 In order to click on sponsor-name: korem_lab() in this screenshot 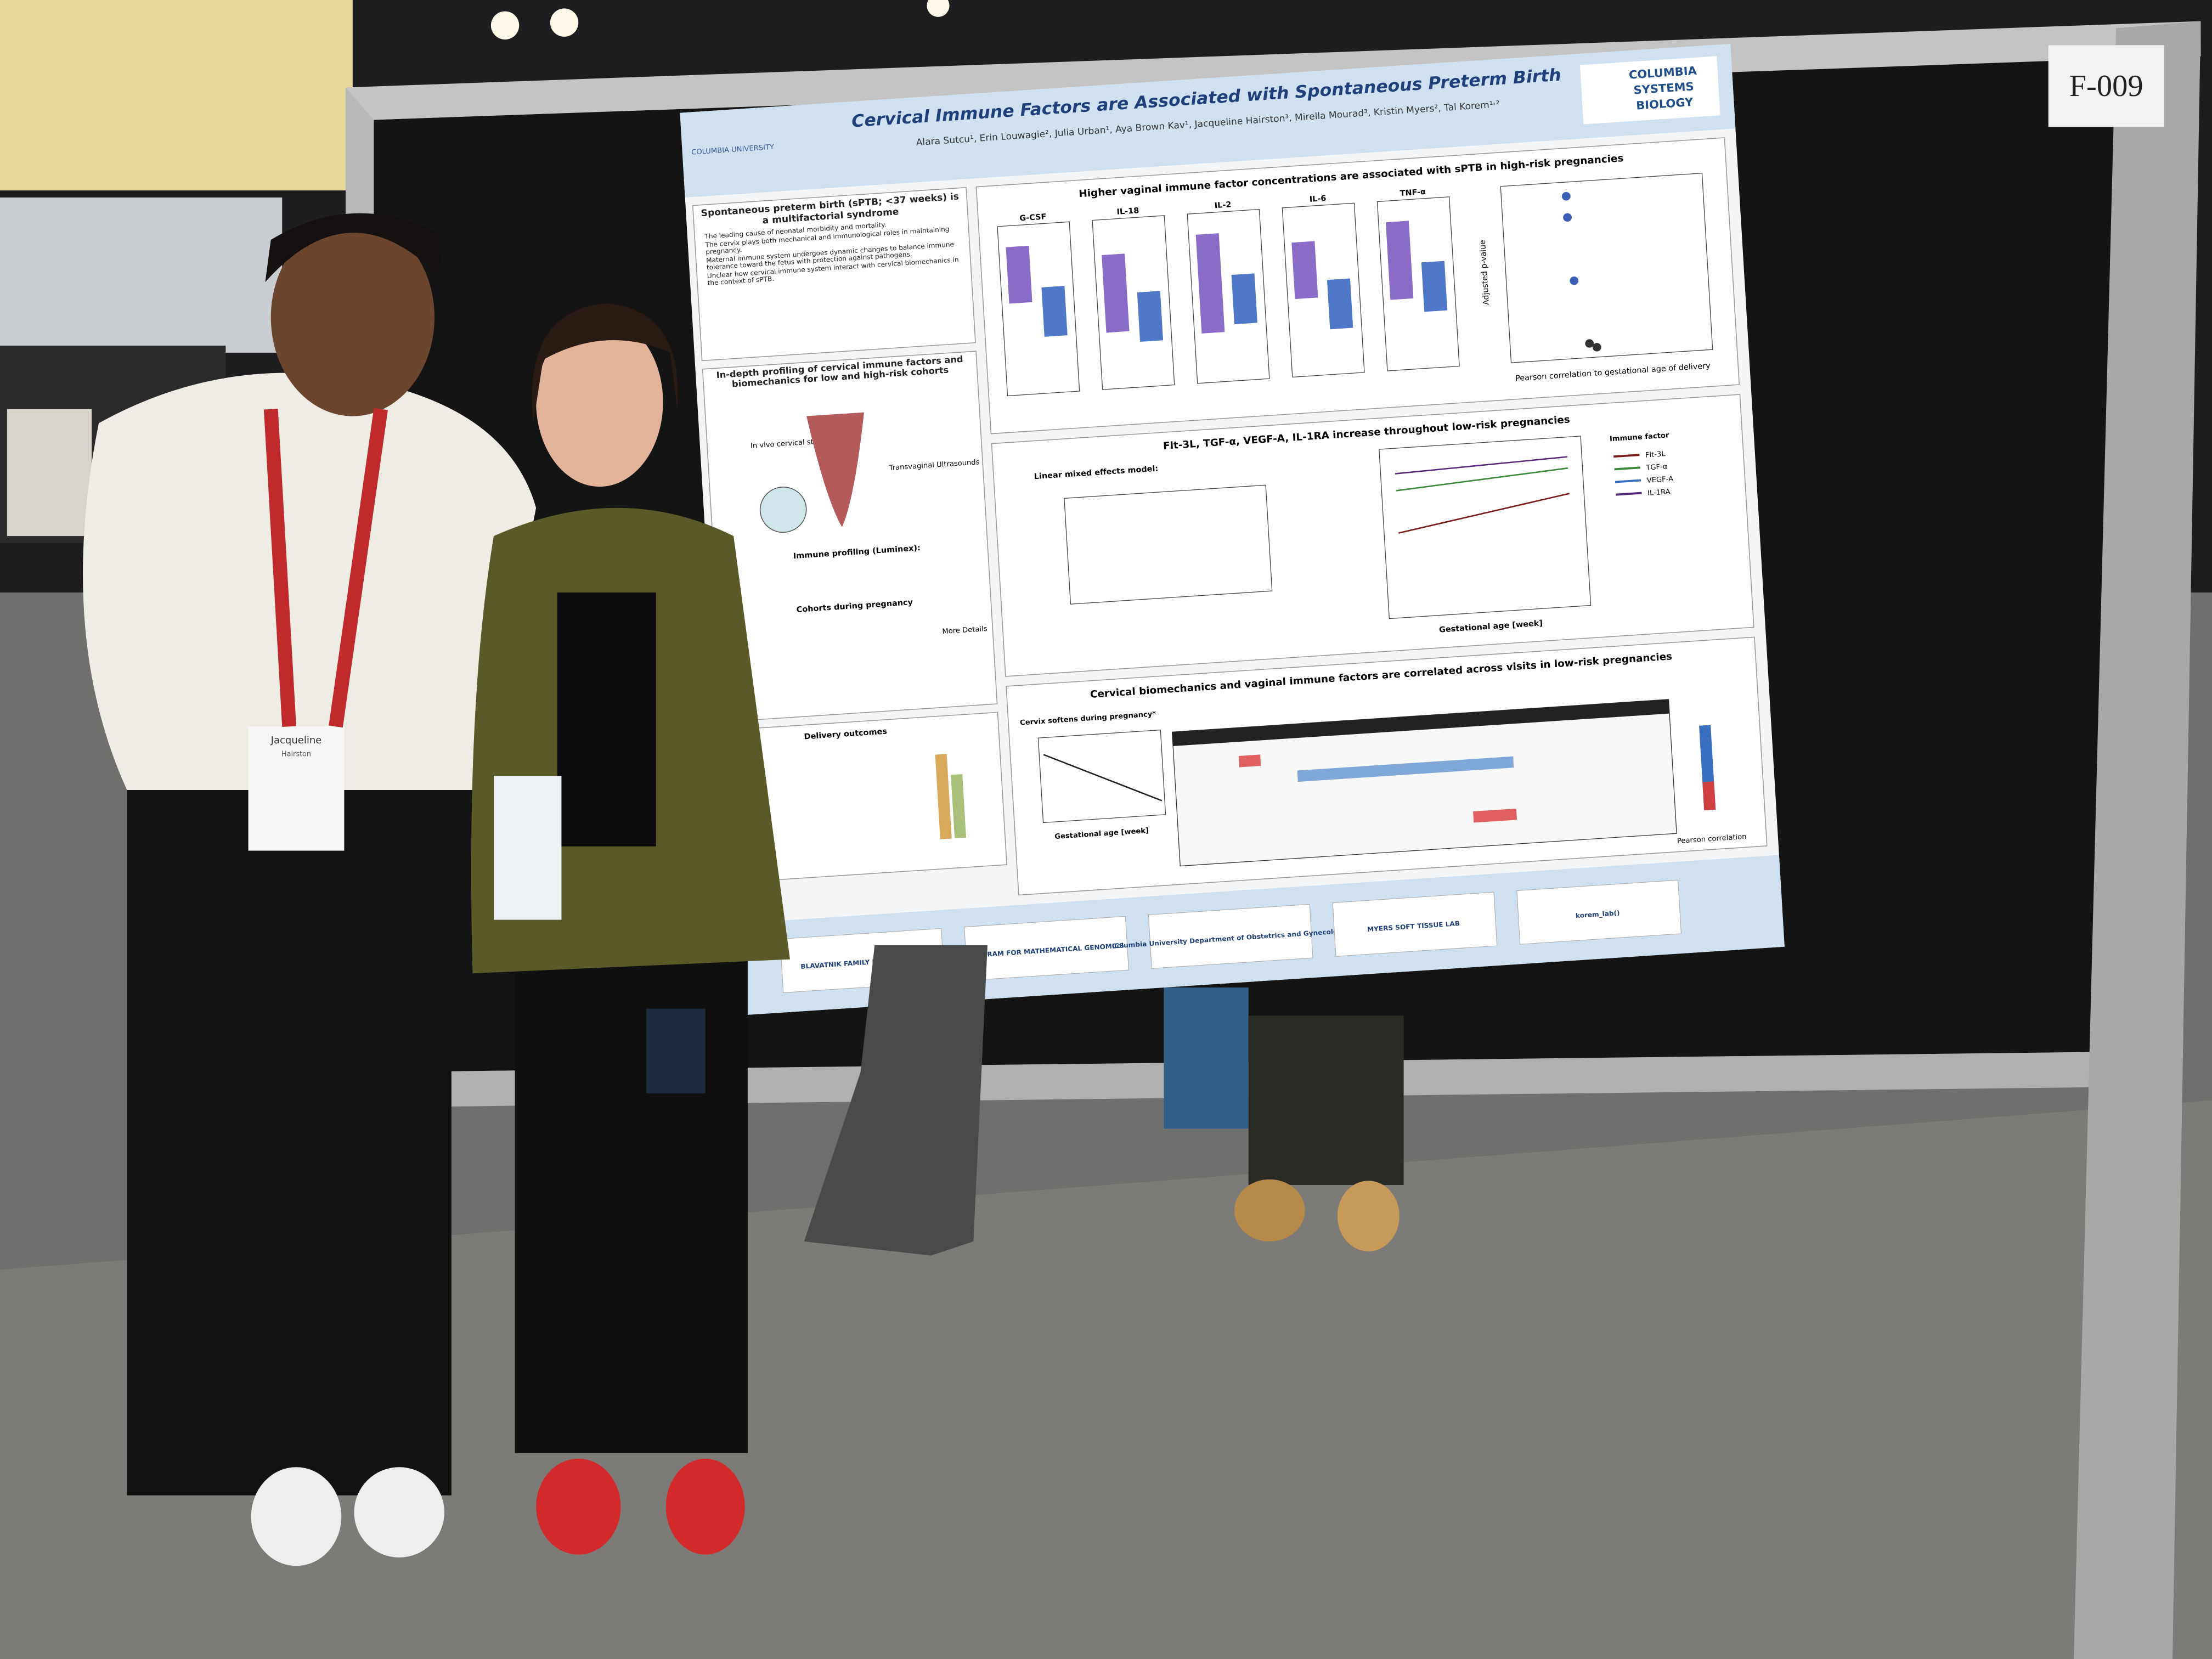, I will do `click(1599, 914)`.